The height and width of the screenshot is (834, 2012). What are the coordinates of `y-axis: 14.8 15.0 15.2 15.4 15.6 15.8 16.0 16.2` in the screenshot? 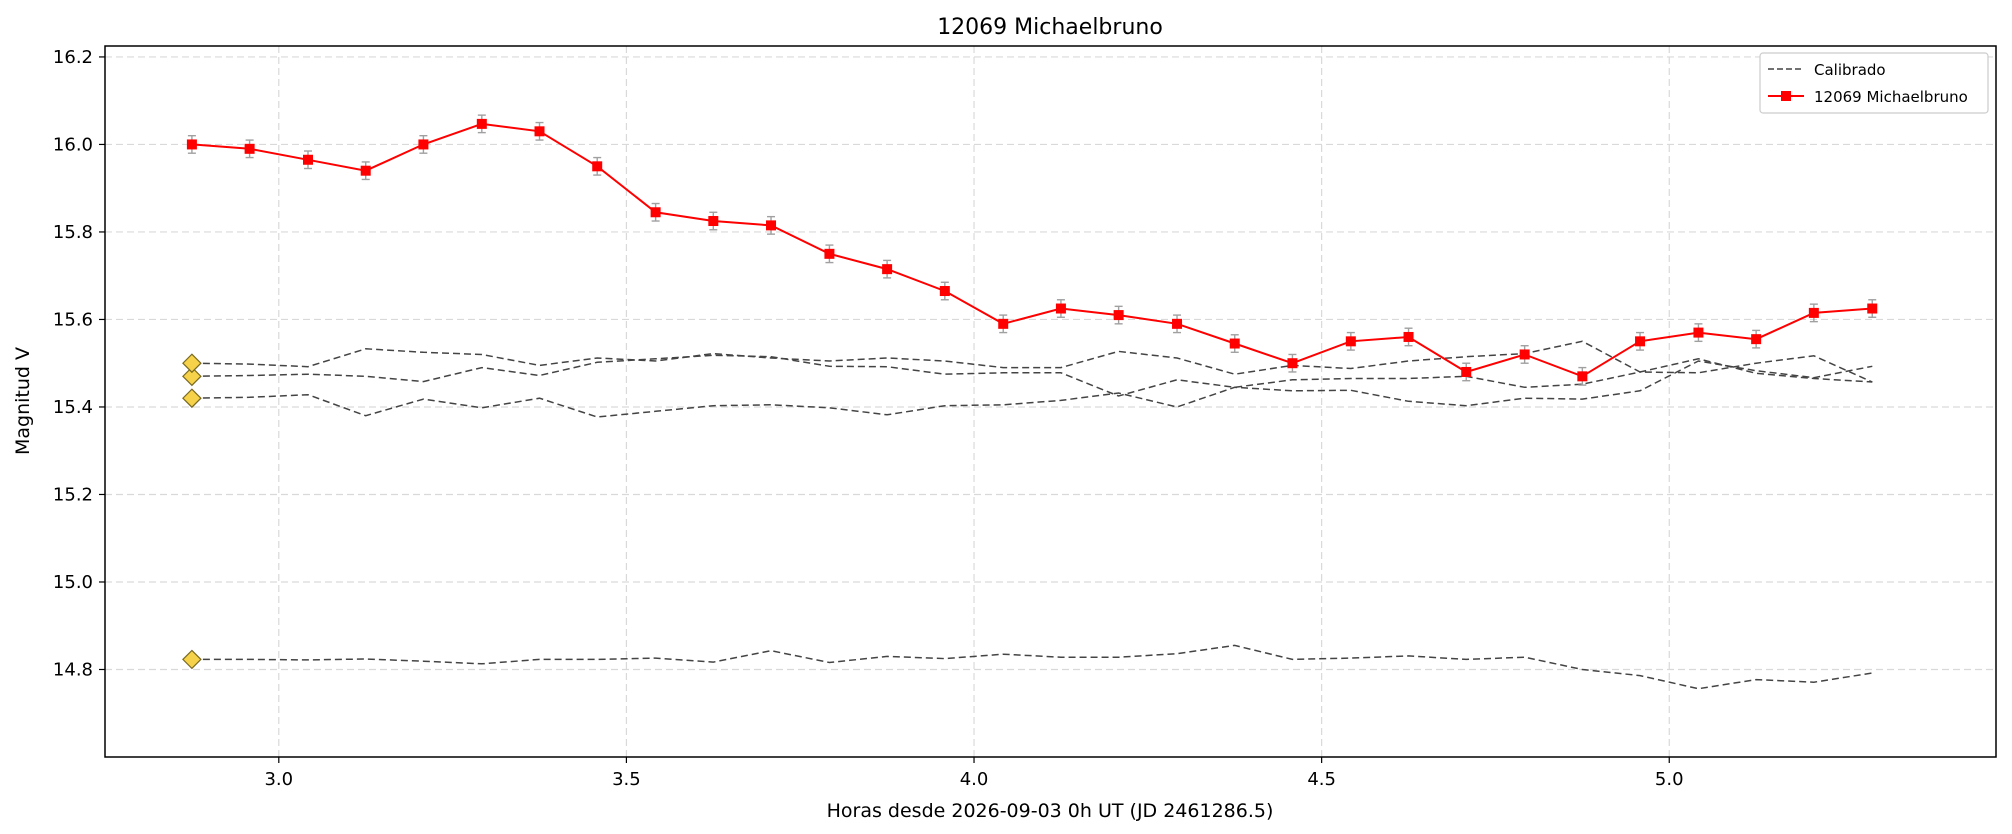 It's located at (79, 363).